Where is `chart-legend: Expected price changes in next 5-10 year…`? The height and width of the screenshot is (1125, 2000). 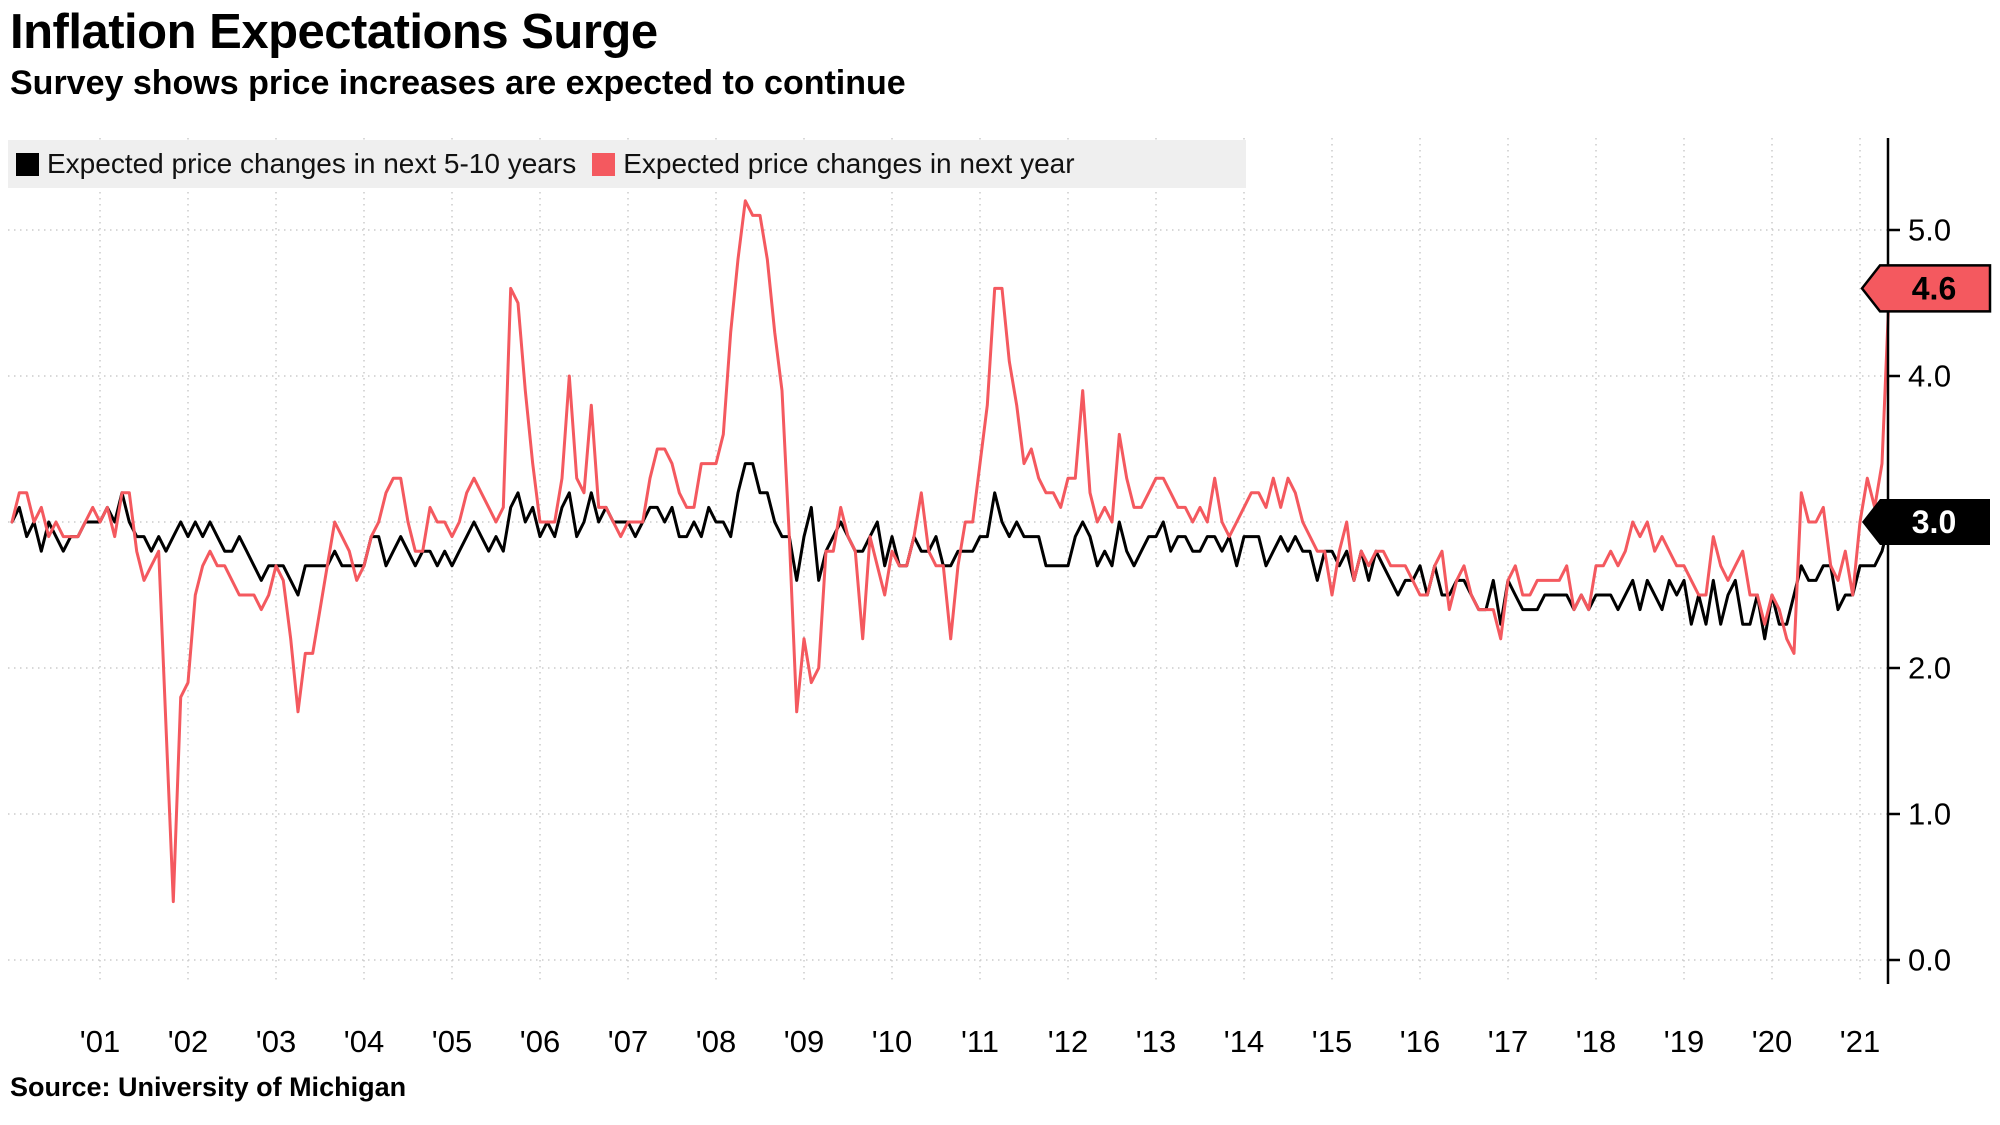 chart-legend: Expected price changes in next 5-10 year… is located at coordinates (627, 164).